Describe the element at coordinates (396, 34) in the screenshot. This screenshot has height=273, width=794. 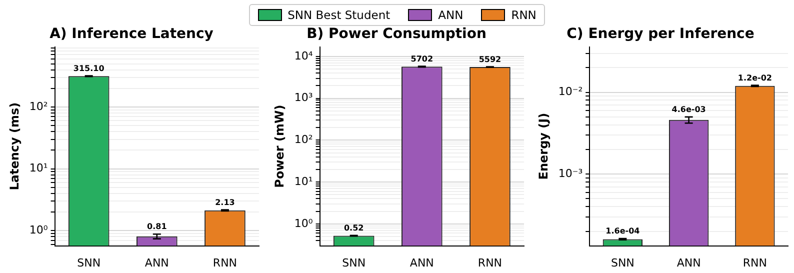
I see `chart-title: B) Power Consumption` at that location.